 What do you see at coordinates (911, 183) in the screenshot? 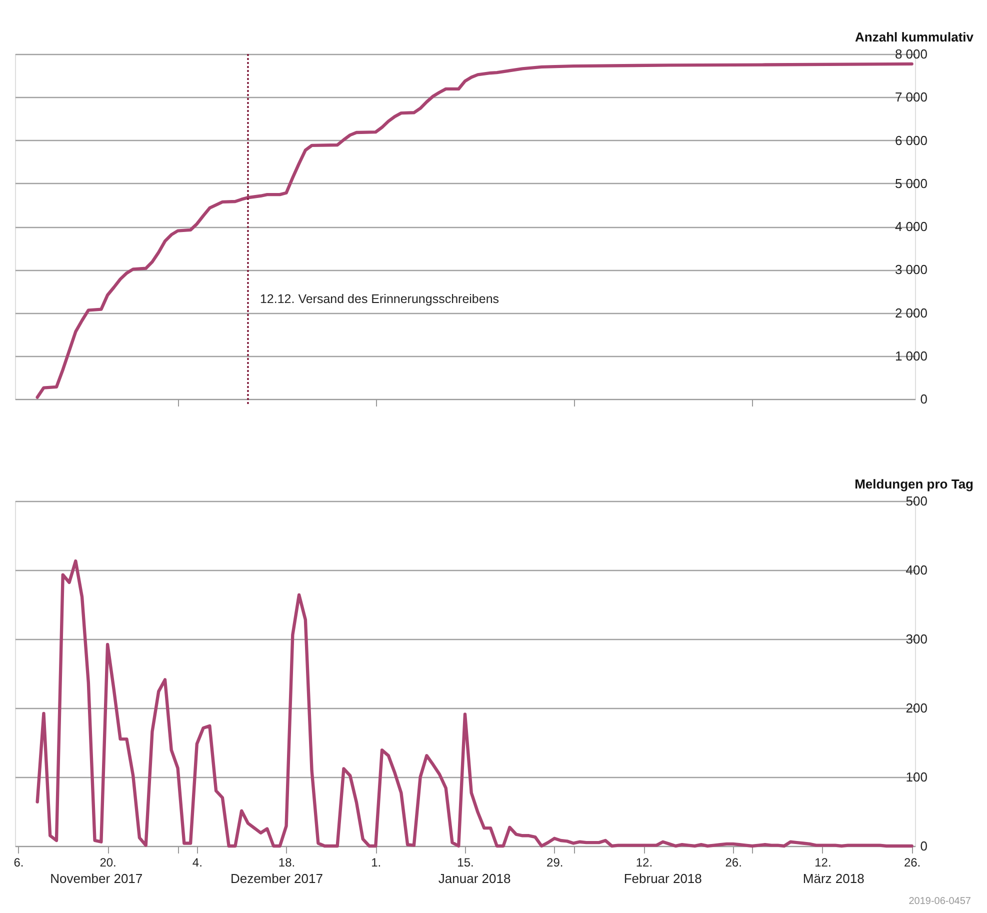
I see `y-tick-label: 5 000` at bounding box center [911, 183].